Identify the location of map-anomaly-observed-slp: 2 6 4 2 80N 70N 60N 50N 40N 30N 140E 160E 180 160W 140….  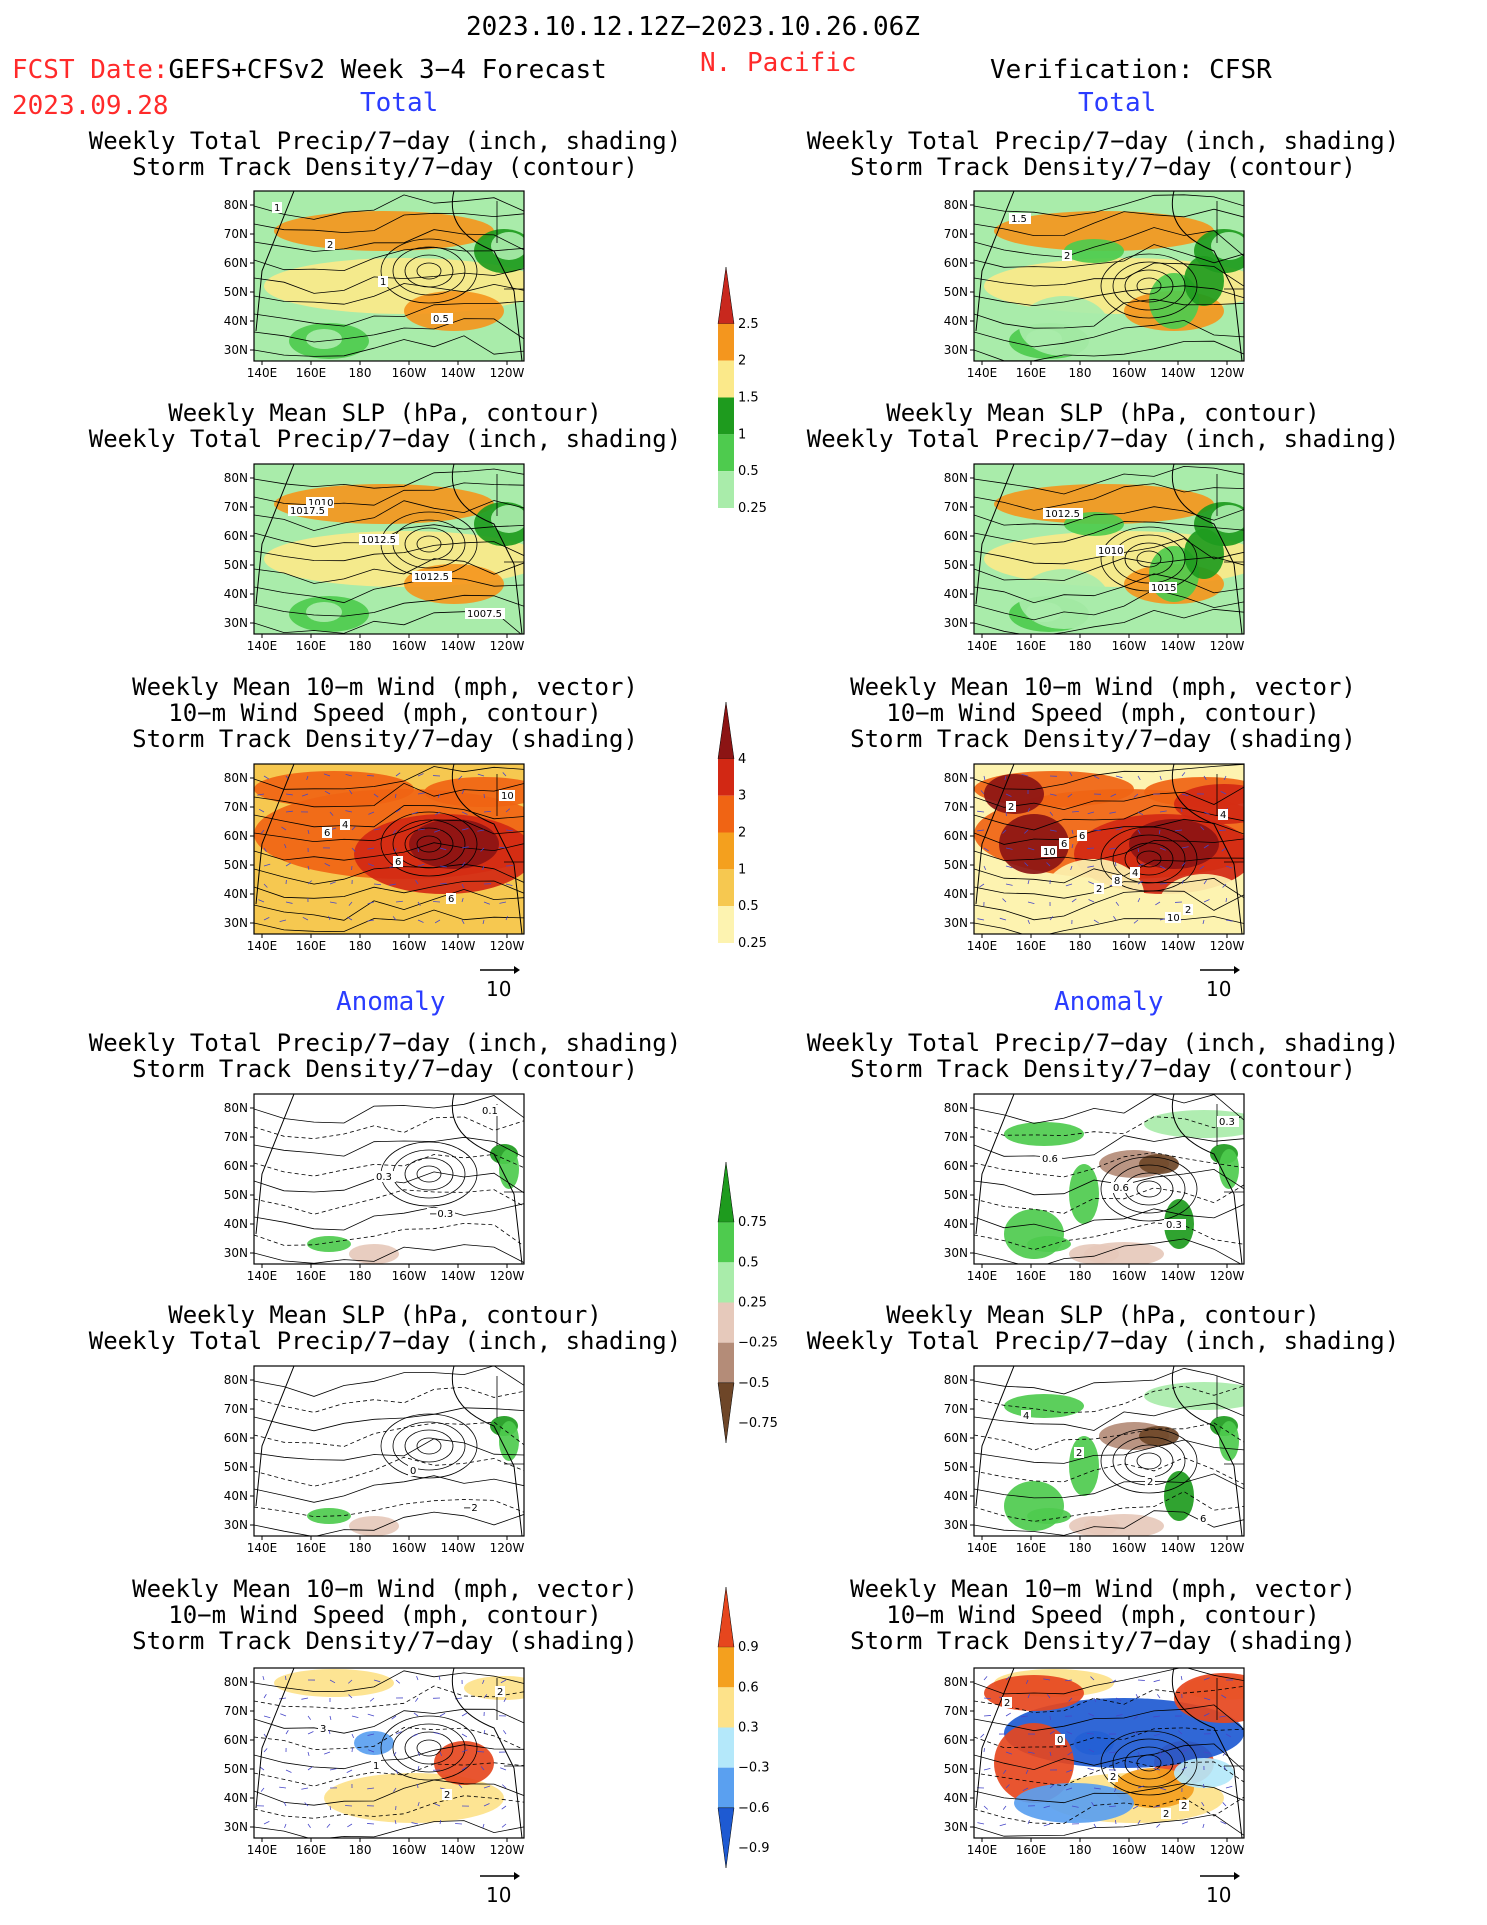
(1094, 1460).